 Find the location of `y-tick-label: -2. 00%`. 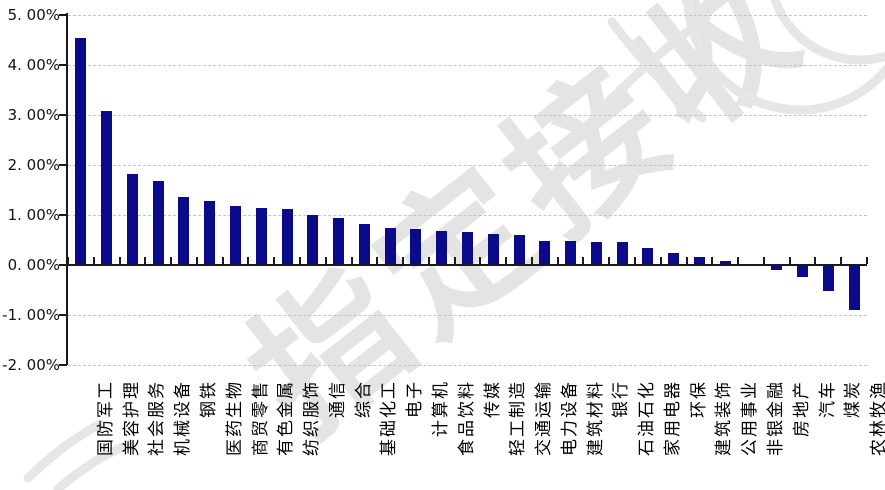

y-tick-label: -2. 00% is located at coordinates (31, 365).